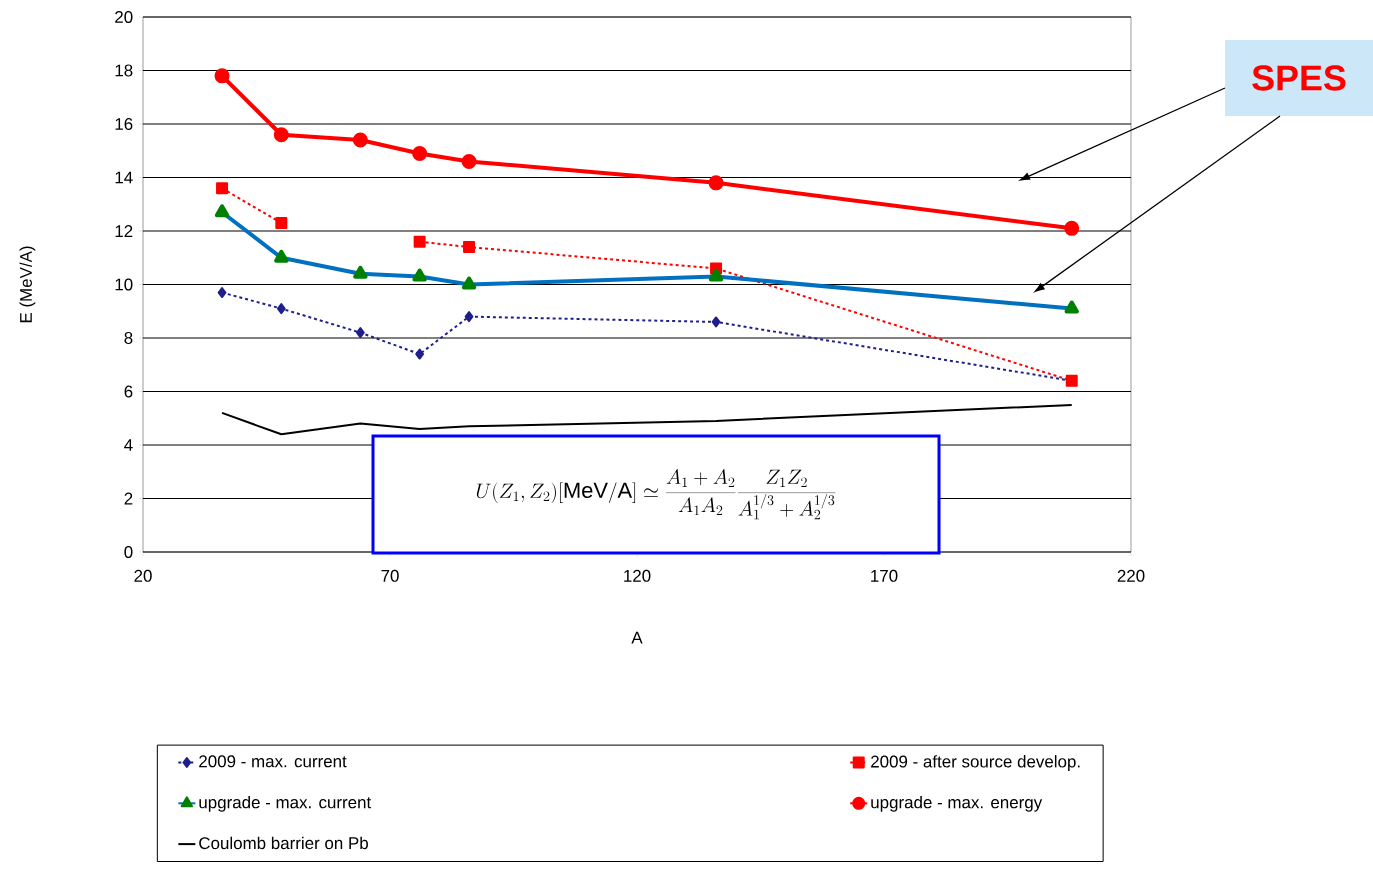  What do you see at coordinates (128, 338) in the screenshot?
I see `y-tick-label: 8` at bounding box center [128, 338].